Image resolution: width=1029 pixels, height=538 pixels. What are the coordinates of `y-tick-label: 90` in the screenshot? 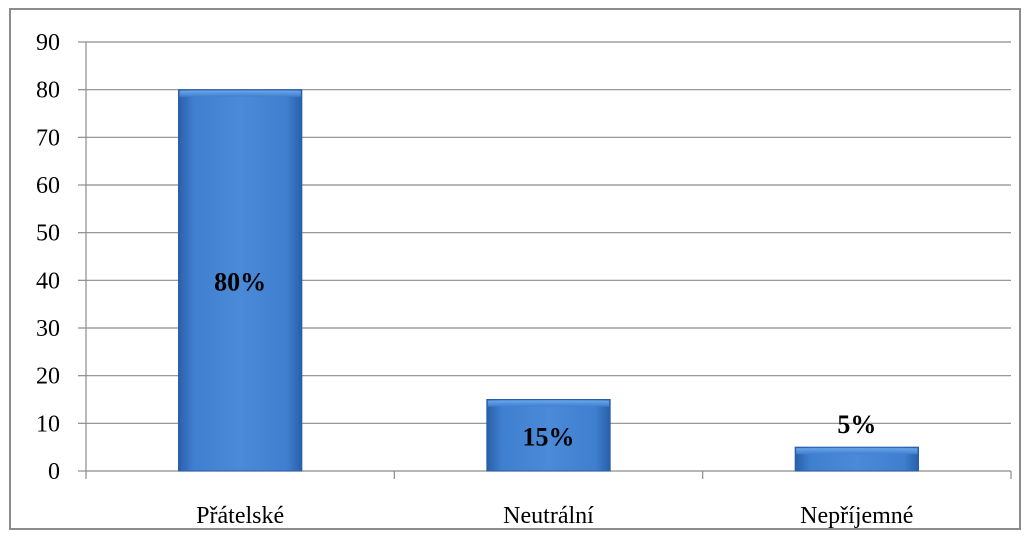 It's located at (48, 43).